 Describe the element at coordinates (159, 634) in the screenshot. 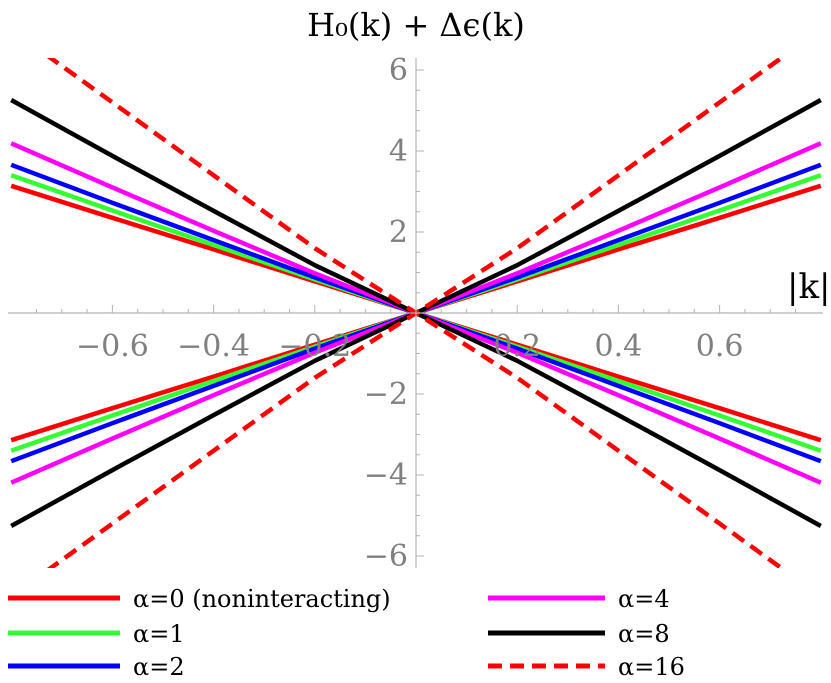

I see `legend-label: α=1` at that location.